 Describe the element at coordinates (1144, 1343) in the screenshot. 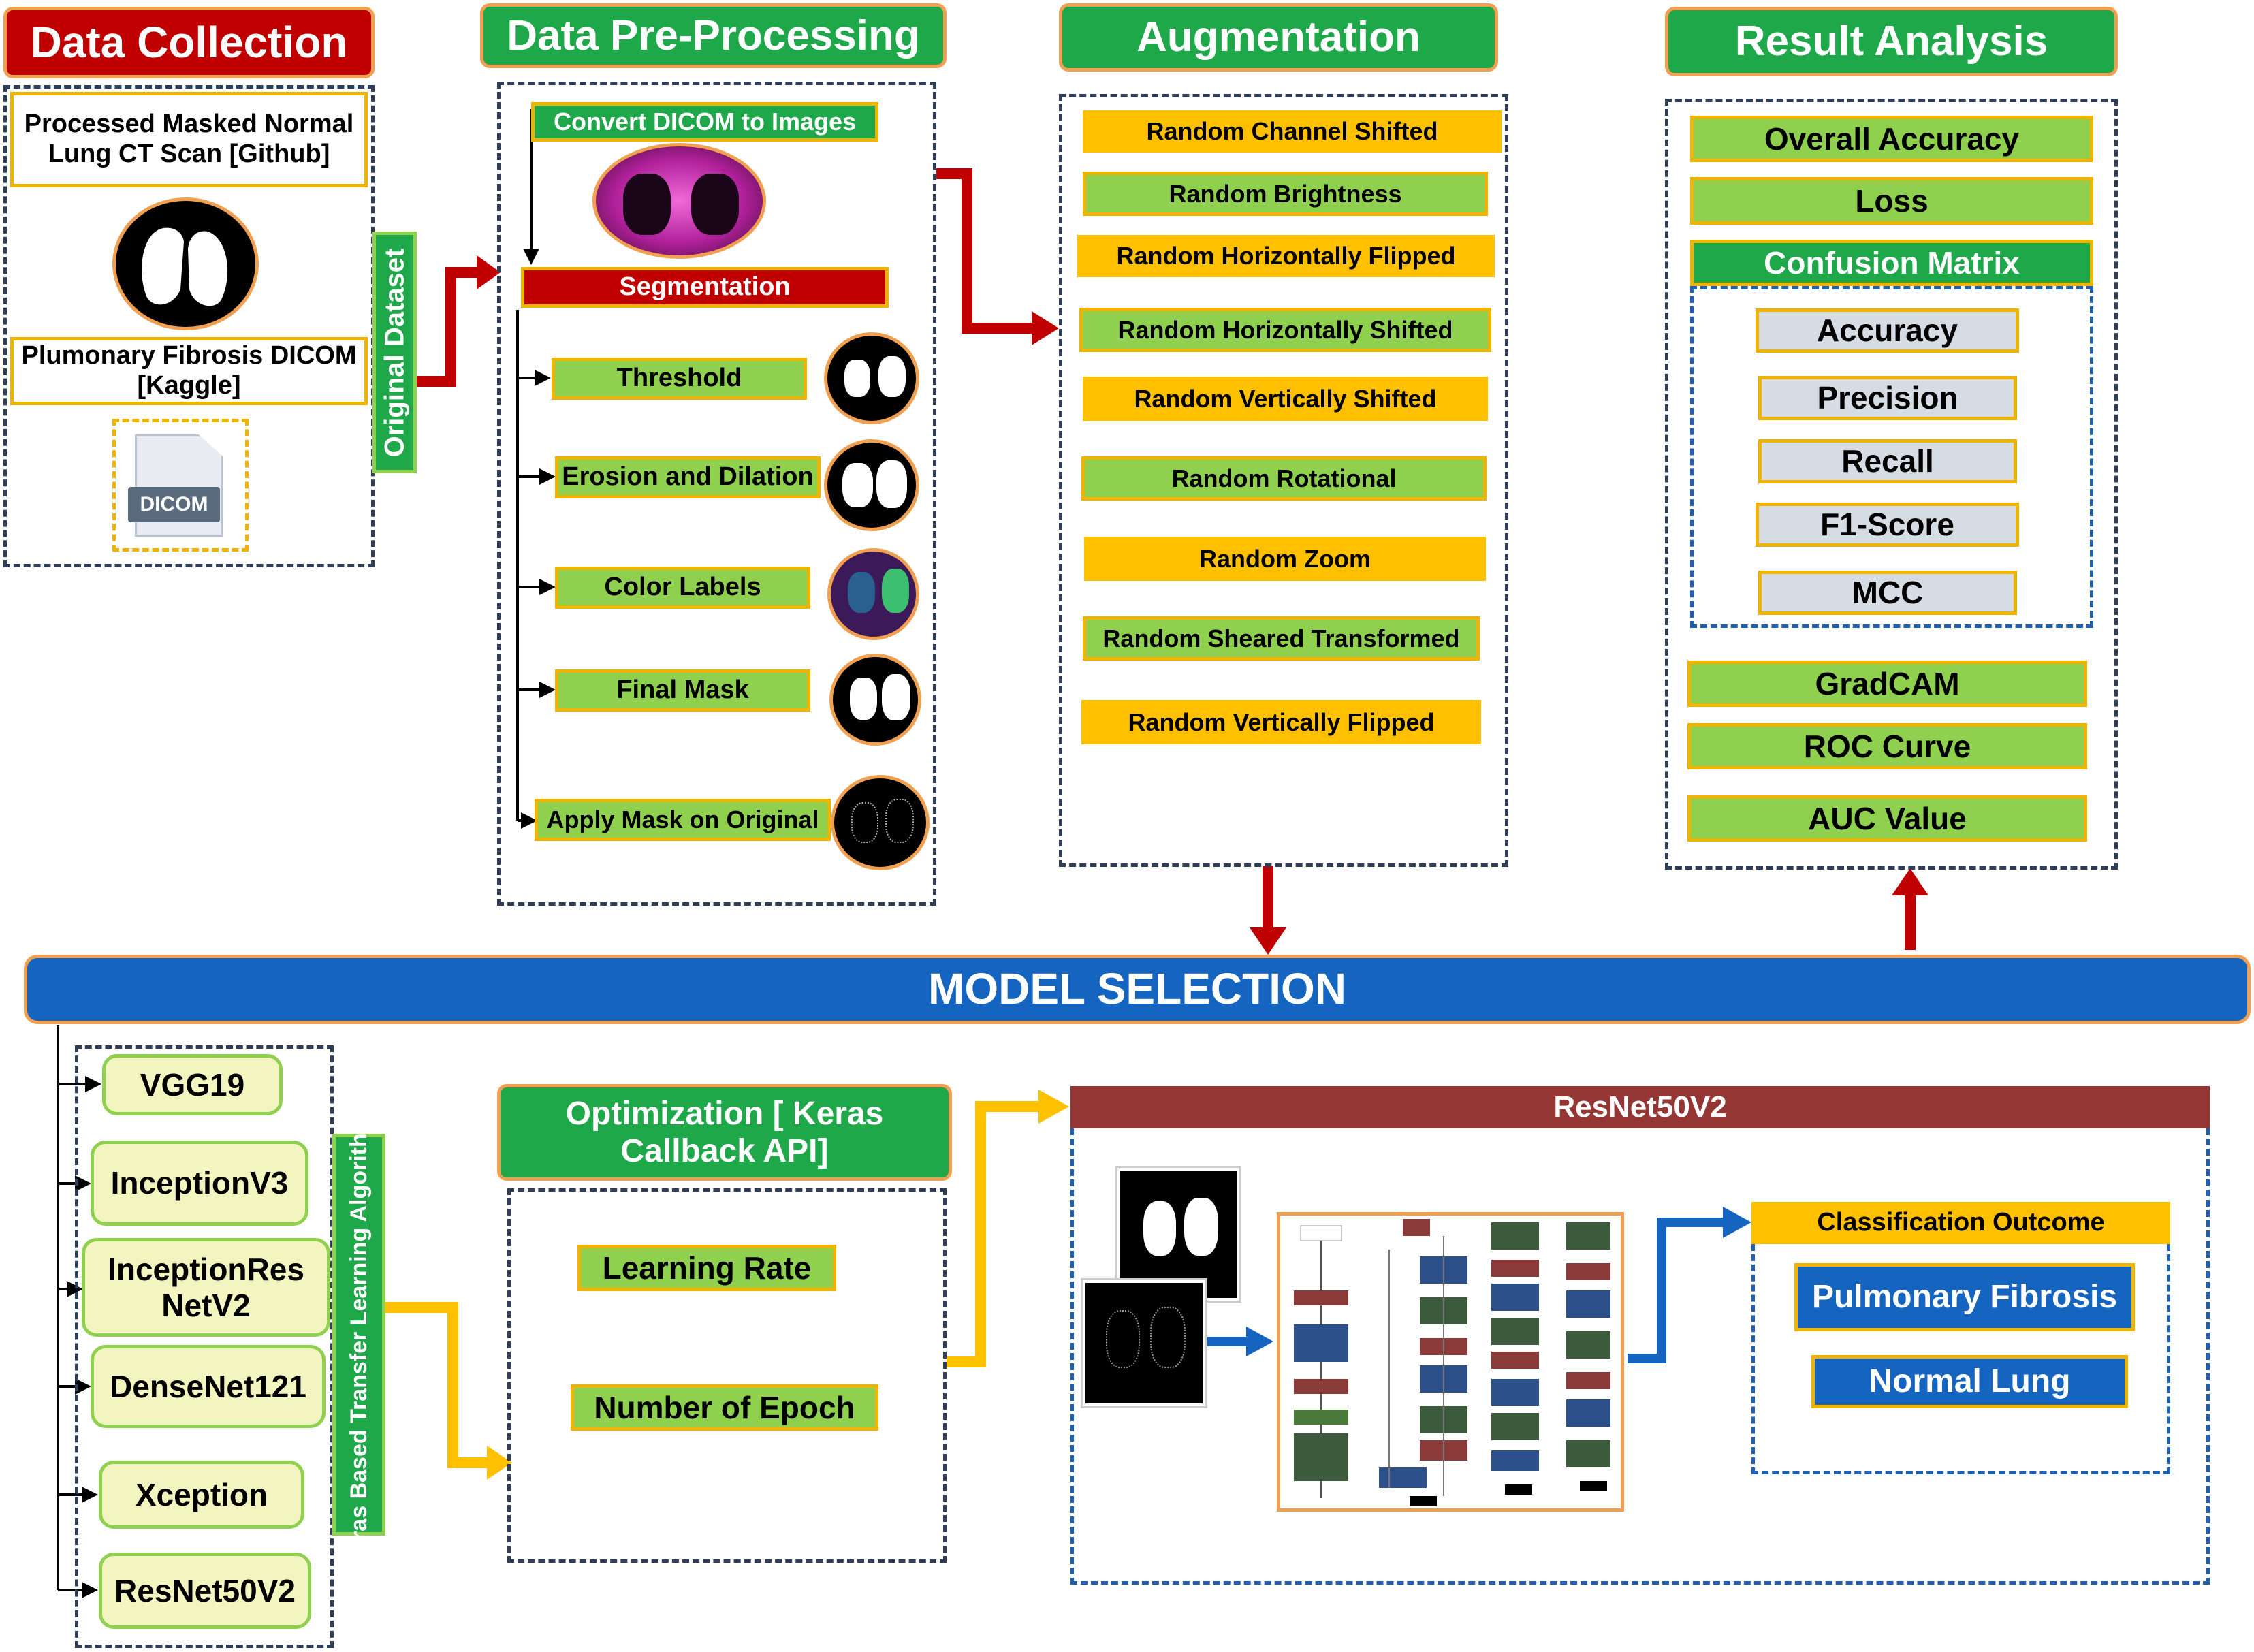

I see `masked-ct-input-image` at that location.